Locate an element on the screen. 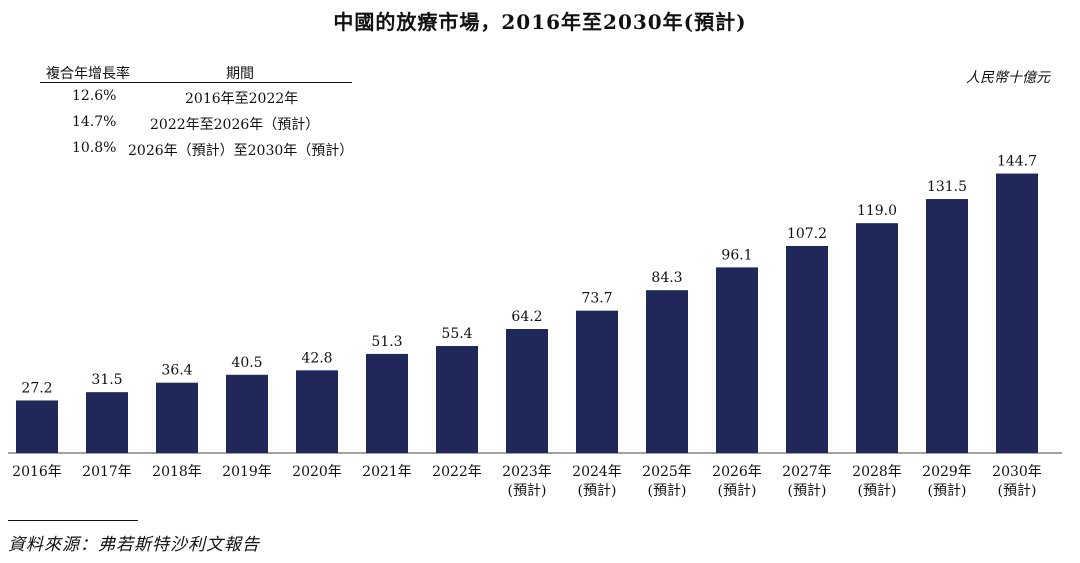  x-tick-label: 2019年 is located at coordinates (247, 472).